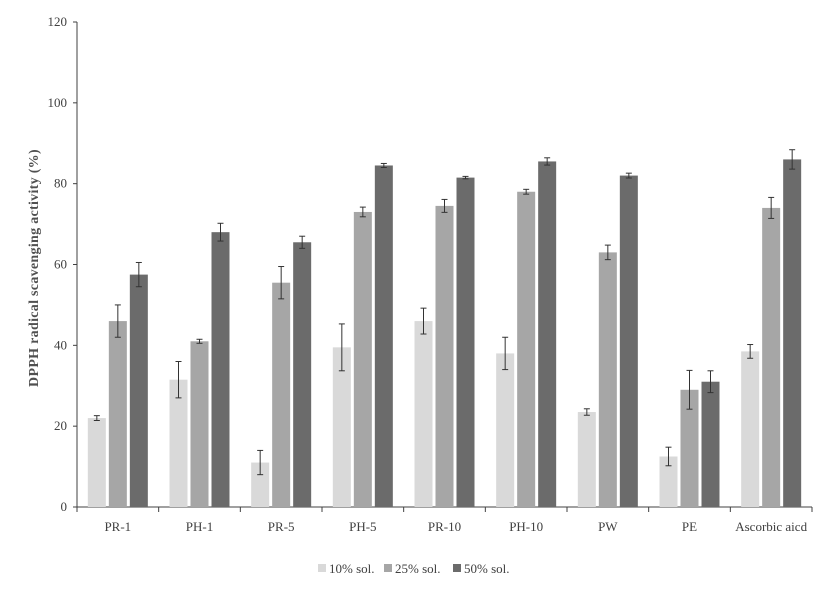 This screenshot has height=589, width=827. What do you see at coordinates (117, 526) in the screenshot?
I see `x-category-label: PR-1` at bounding box center [117, 526].